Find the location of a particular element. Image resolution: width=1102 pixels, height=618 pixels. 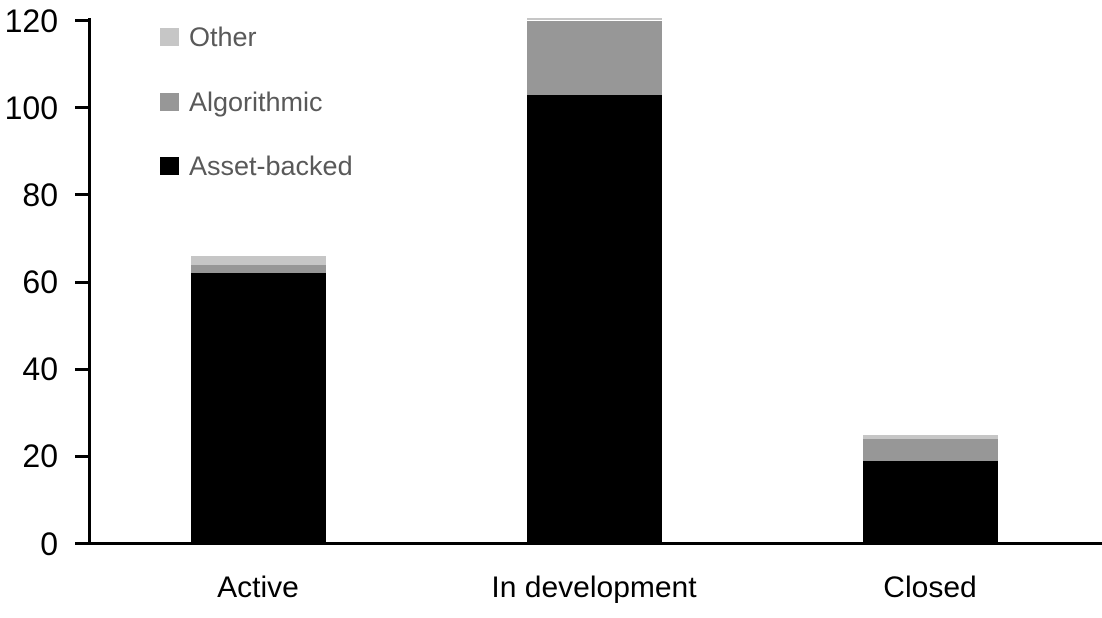

y-tick-label-60: 60 is located at coordinates (40, 282).